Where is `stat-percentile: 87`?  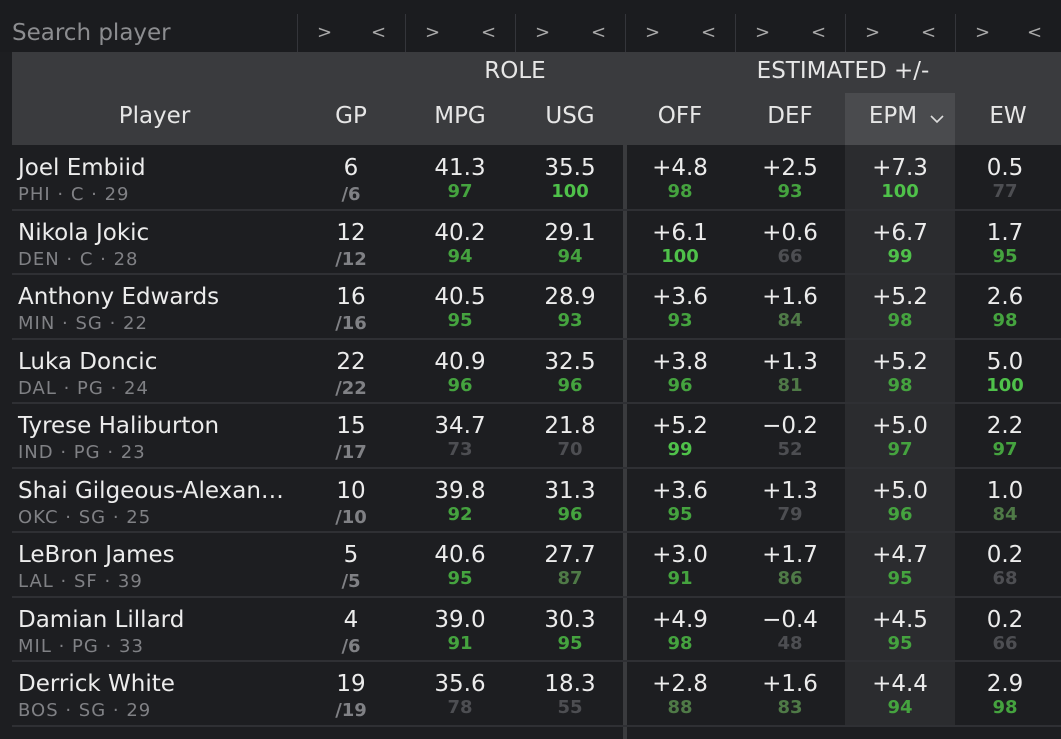
stat-percentile: 87 is located at coordinates (570, 578).